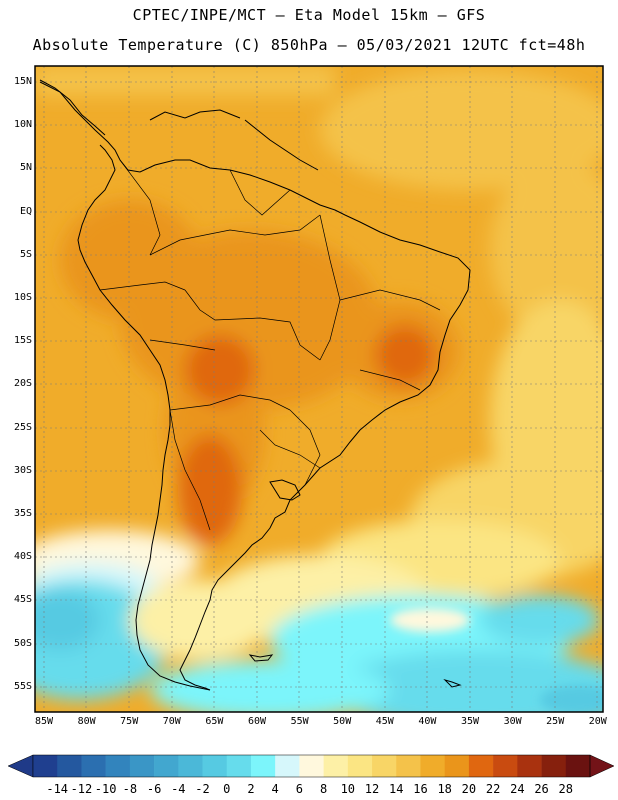 The height and width of the screenshot is (800, 618). I want to click on colorbar-tick-label: 20, so click(469, 789).